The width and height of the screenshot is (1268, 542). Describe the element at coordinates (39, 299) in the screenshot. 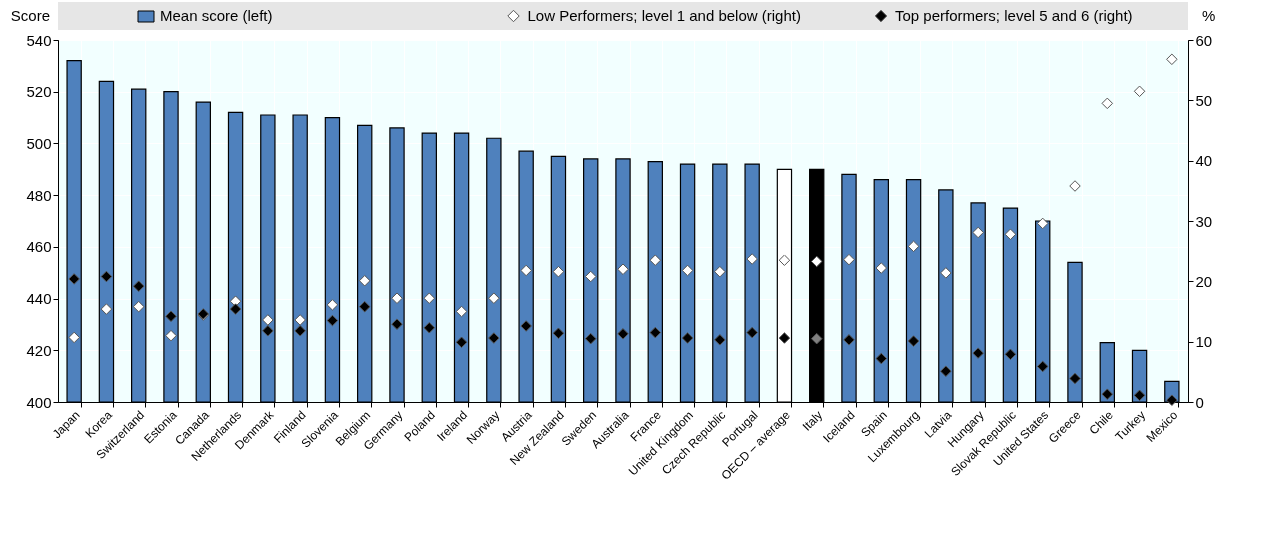

I see `y-tick-label: 440` at that location.